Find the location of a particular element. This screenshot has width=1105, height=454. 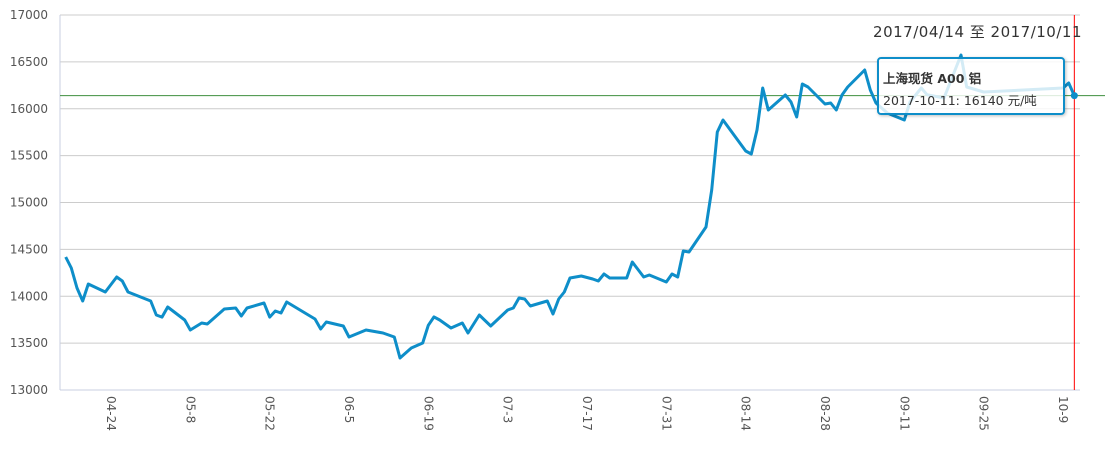

tooltip-value: 2017-10-11: 16140 元/吨 is located at coordinates (960, 100).